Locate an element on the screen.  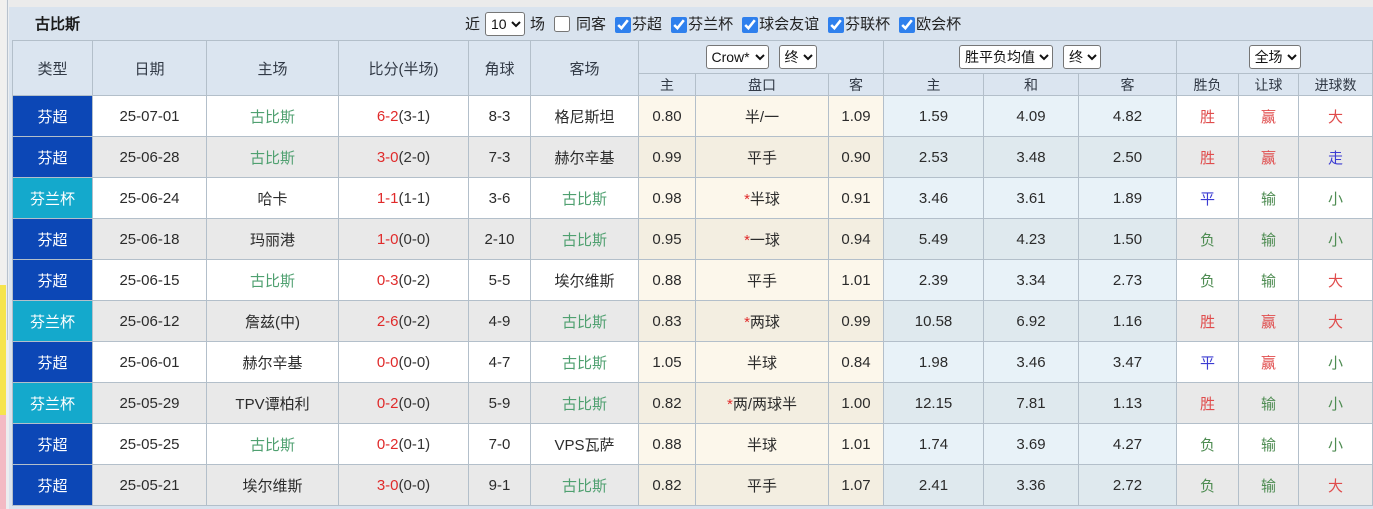
odds-company-select: Crow* is located at coordinates (737, 57).